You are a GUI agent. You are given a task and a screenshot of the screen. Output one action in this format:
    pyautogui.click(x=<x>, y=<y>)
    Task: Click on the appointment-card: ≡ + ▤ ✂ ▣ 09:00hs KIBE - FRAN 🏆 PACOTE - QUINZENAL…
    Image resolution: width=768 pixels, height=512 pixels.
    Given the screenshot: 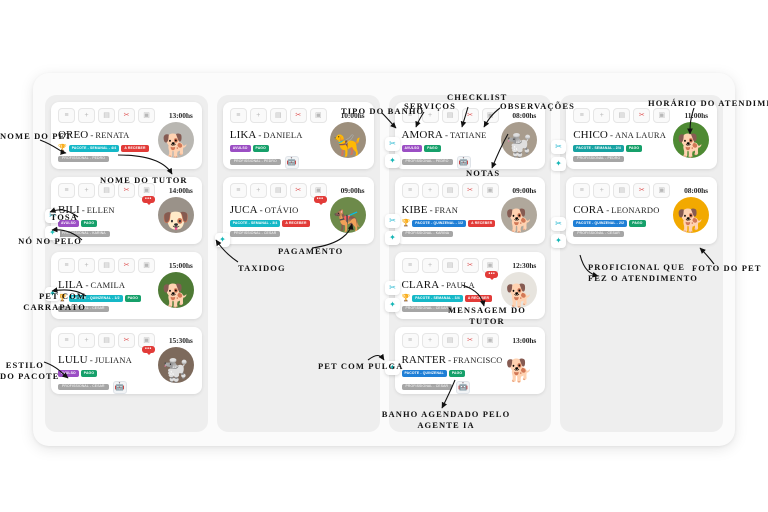 What is the action you would take?
    pyautogui.click(x=470, y=210)
    